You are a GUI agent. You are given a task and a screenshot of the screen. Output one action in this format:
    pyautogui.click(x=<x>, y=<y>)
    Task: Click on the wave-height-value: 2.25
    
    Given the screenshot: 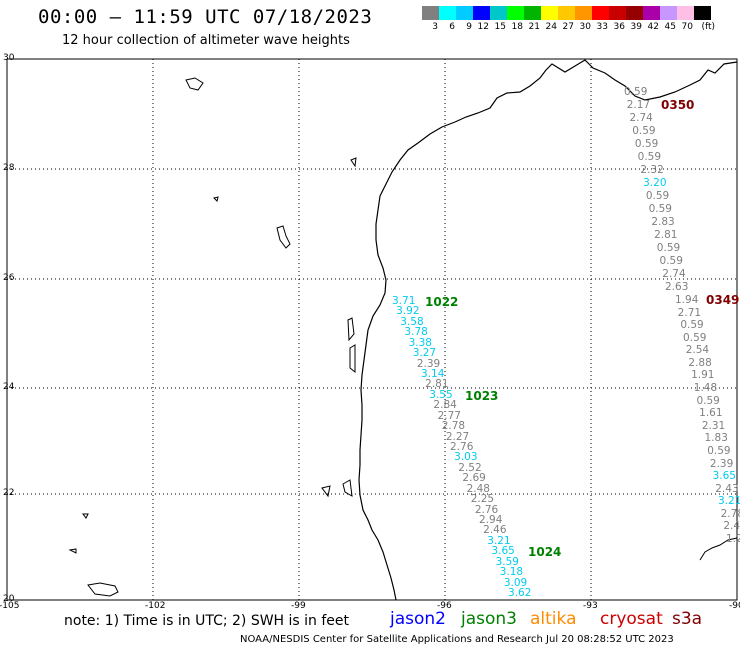 What is the action you would take?
    pyautogui.click(x=482, y=499)
    